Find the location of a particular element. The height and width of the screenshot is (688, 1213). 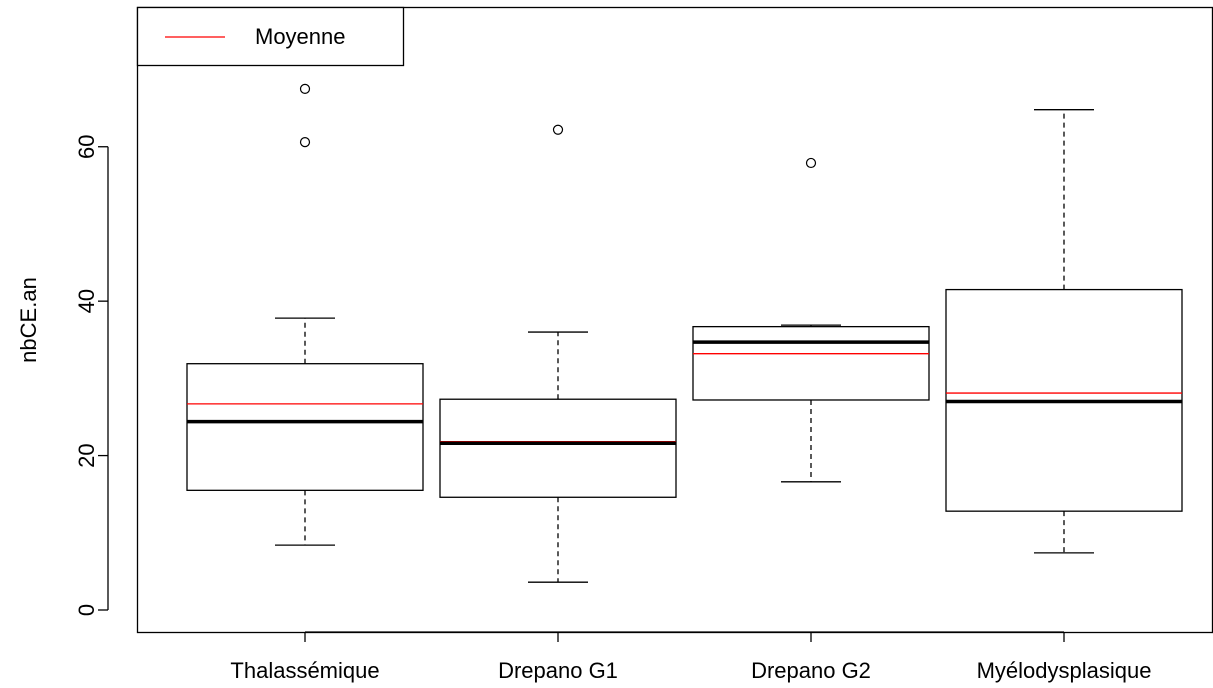

y-tick-label: 60 is located at coordinates (86, 147).